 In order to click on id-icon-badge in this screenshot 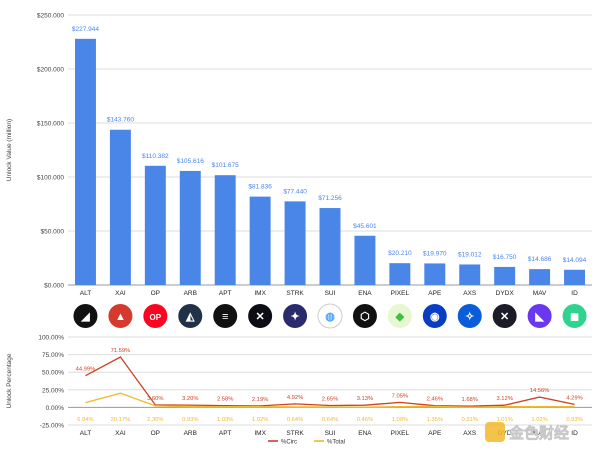, I will do `click(574, 316)`.